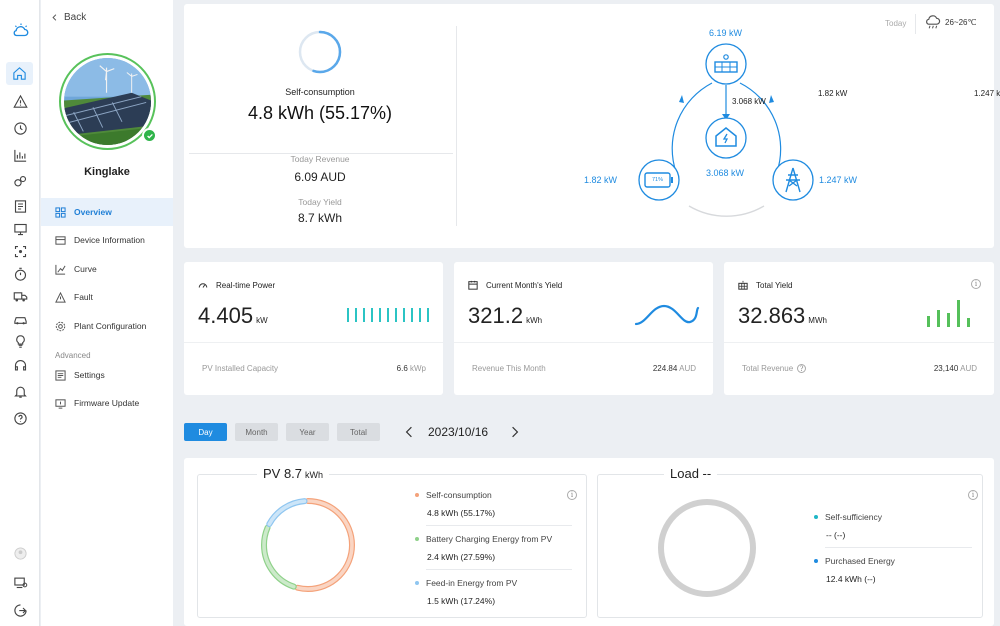 The width and height of the screenshot is (1000, 626). What do you see at coordinates (20, 229) in the screenshot?
I see `monitor-nav-icon` at bounding box center [20, 229].